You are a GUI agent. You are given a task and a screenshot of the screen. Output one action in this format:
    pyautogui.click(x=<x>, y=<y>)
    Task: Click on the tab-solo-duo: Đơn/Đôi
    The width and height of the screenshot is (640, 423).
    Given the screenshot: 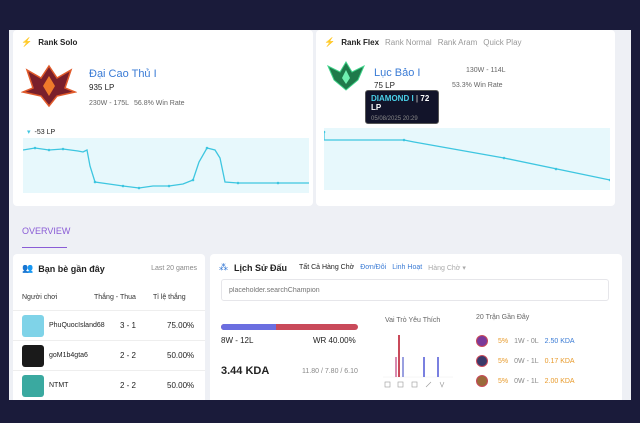 What is the action you would take?
    pyautogui.click(x=373, y=267)
    